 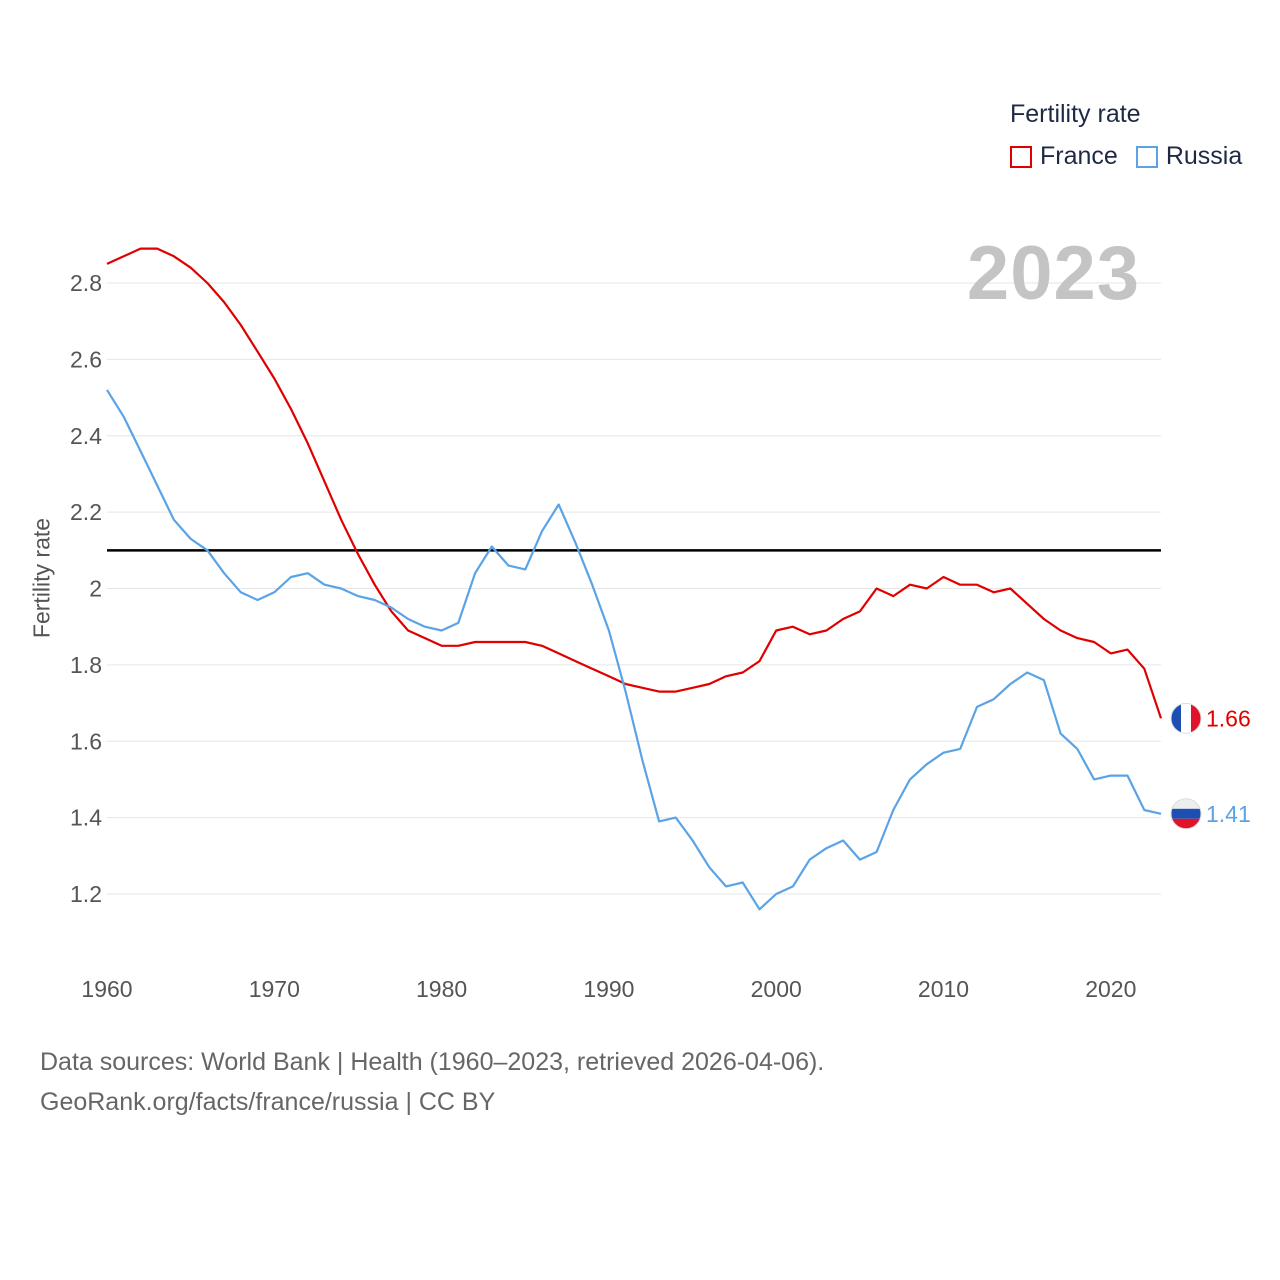 I want to click on x-tick-label: 1980, so click(x=441, y=989).